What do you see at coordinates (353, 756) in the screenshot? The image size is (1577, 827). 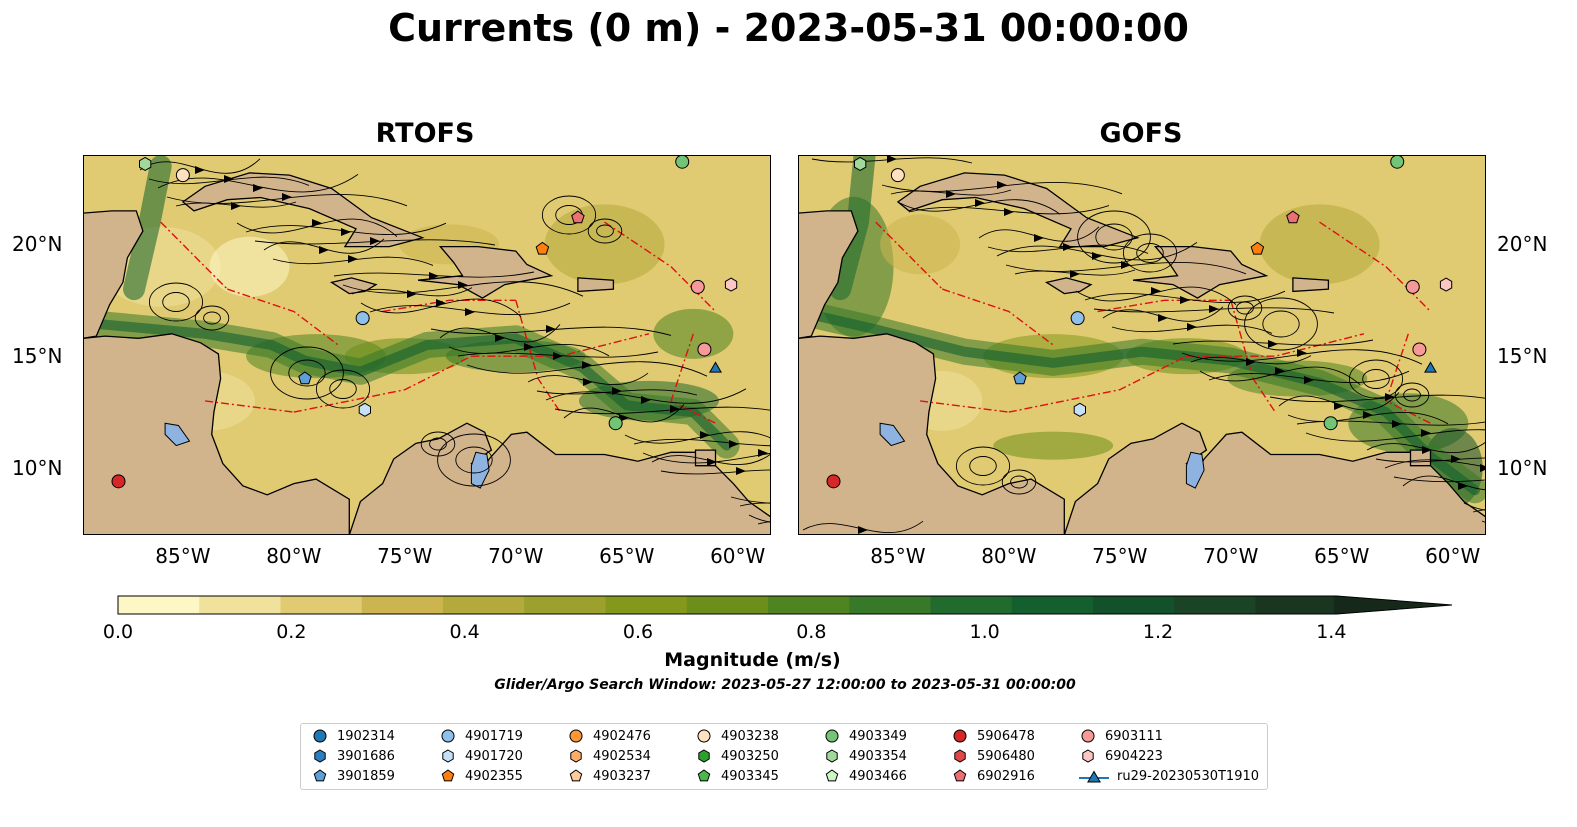 I see `legend-item: 3901686` at bounding box center [353, 756].